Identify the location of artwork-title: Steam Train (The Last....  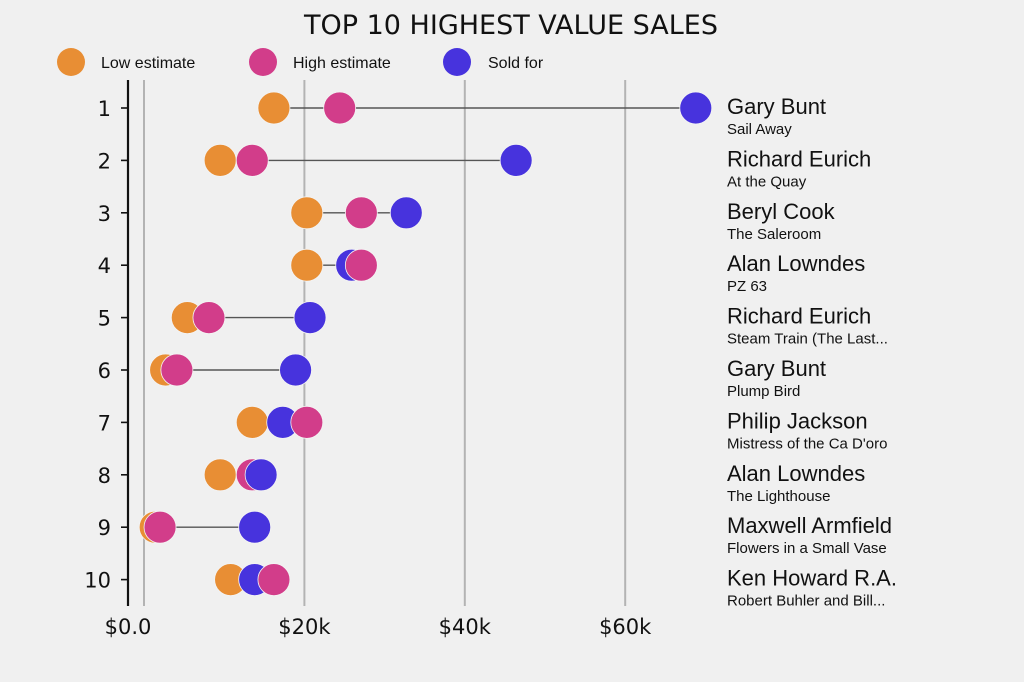
(807, 339).